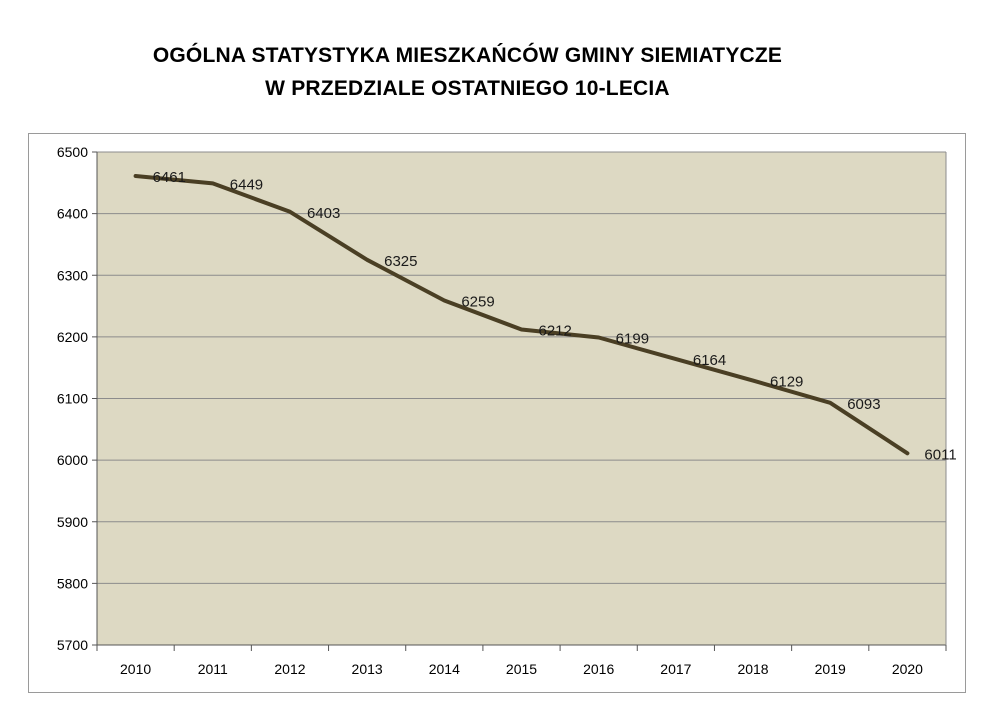 Image resolution: width=1000 pixels, height=727 pixels. I want to click on x-tick-label: 2011, so click(213, 669).